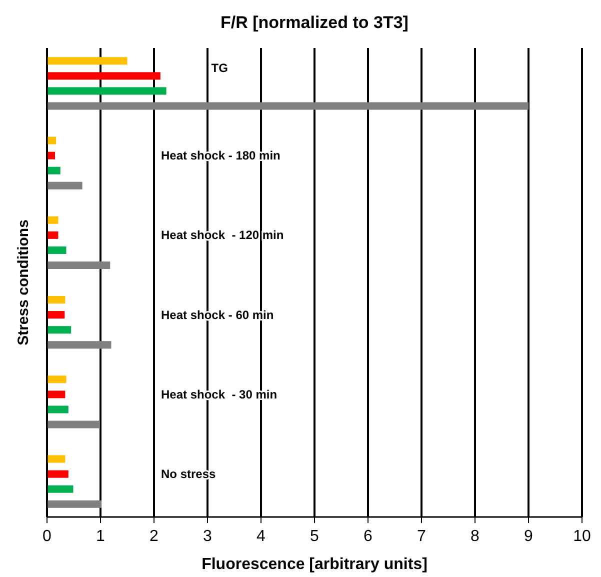  Describe the element at coordinates (23, 283) in the screenshot. I see `y-axis-title: Stress conditions` at that location.